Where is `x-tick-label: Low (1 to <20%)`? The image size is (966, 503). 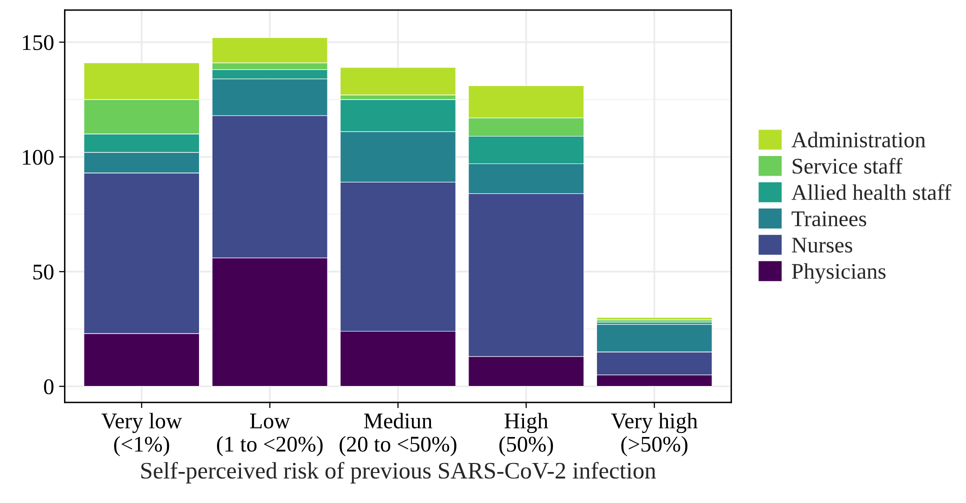 x-tick-label: Low (1 to <20%) is located at coordinates (270, 435).